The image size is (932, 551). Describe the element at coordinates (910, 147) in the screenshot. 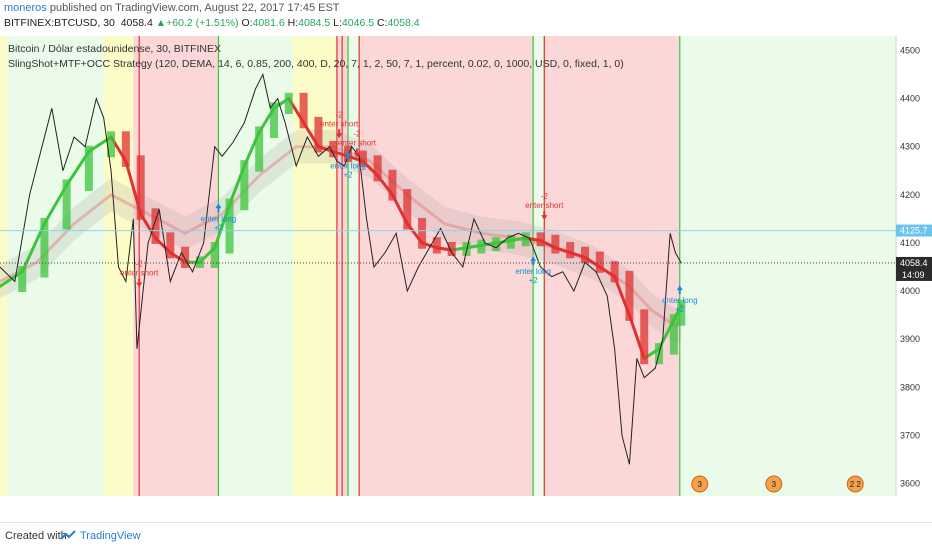

I see `y-tick-label: 4300` at that location.